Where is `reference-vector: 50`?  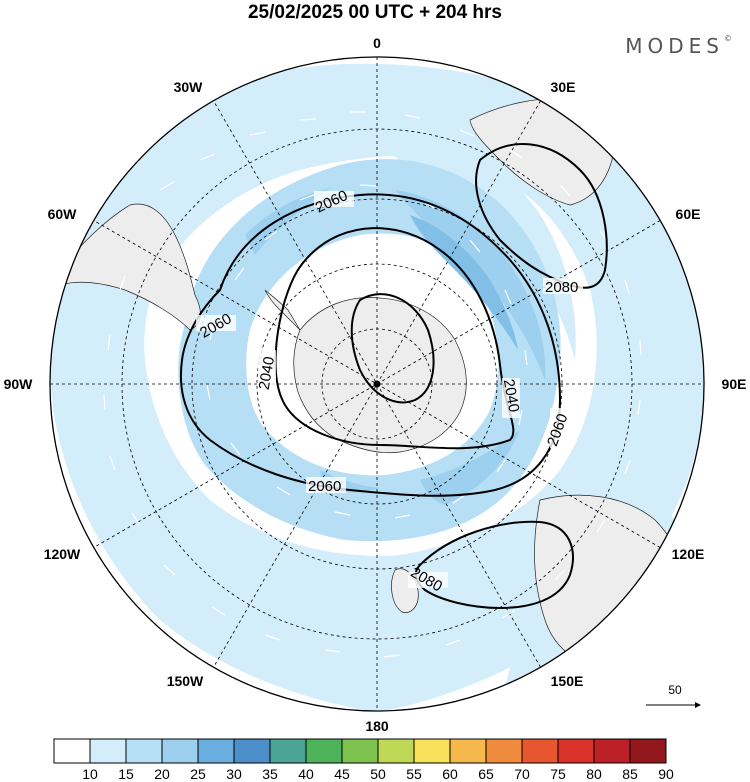
reference-vector: 50 is located at coordinates (673, 695).